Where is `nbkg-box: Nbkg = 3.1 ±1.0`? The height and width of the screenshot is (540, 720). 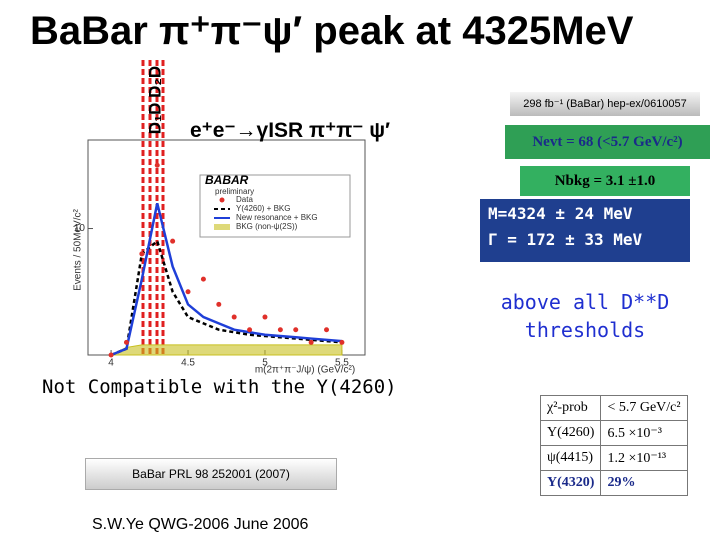
nbkg-box: Nbkg = 3.1 ±1.0 is located at coordinates (605, 181).